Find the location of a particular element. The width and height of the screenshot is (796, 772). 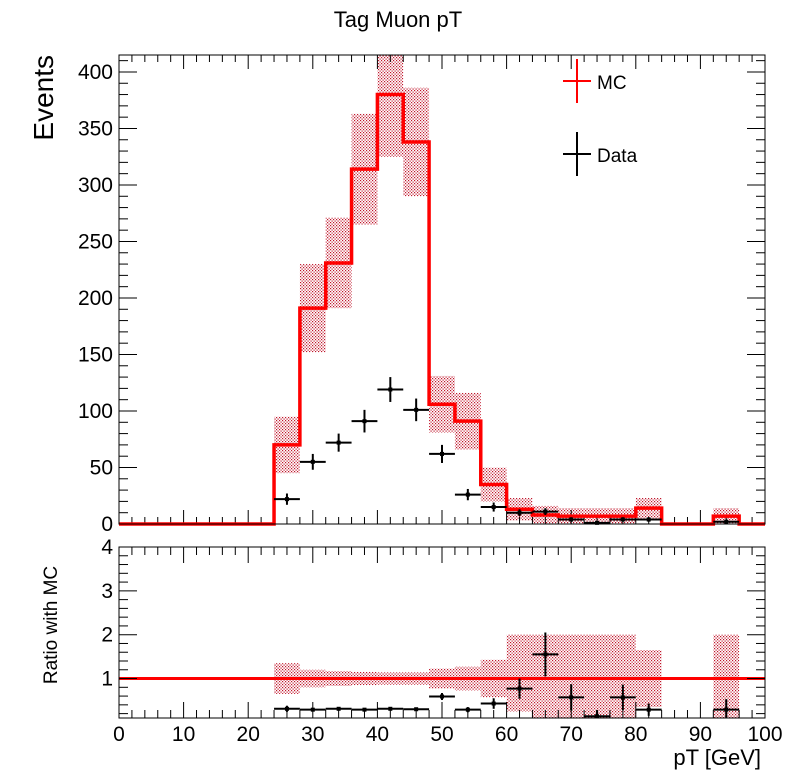

y-tick-label: 250 is located at coordinates (95, 241).